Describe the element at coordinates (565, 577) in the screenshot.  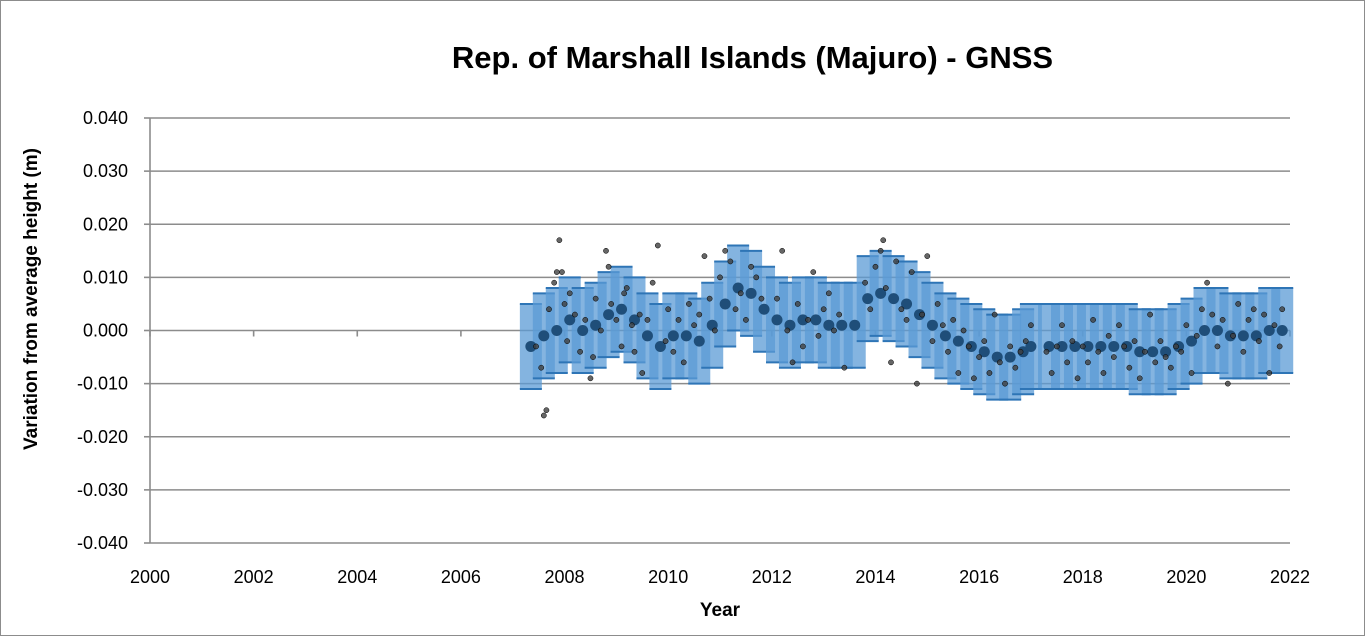
I see `x-tick-label-4: 2008` at that location.